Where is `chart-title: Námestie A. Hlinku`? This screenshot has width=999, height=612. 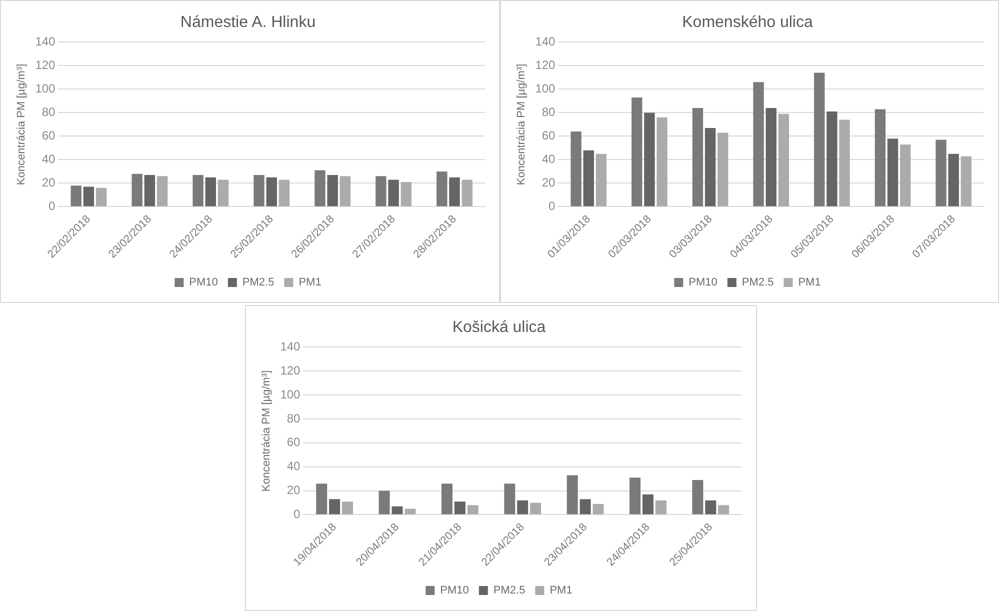 chart-title: Námestie A. Hlinku is located at coordinates (248, 23).